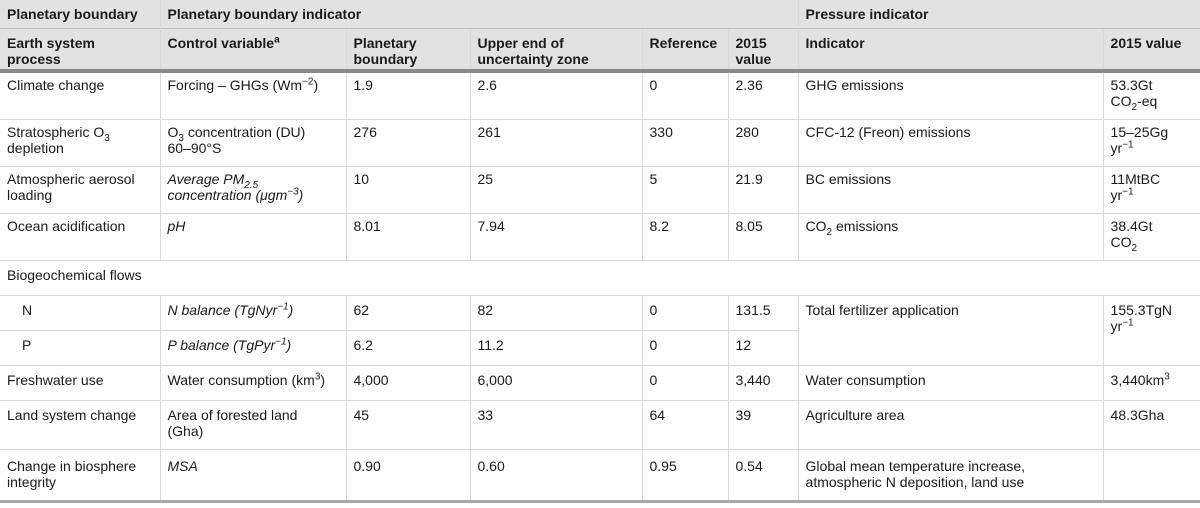 The image size is (1200, 508). Describe the element at coordinates (998, 14) in the screenshot. I see `group-header-pressure-indicator: Pressure indicator` at that location.